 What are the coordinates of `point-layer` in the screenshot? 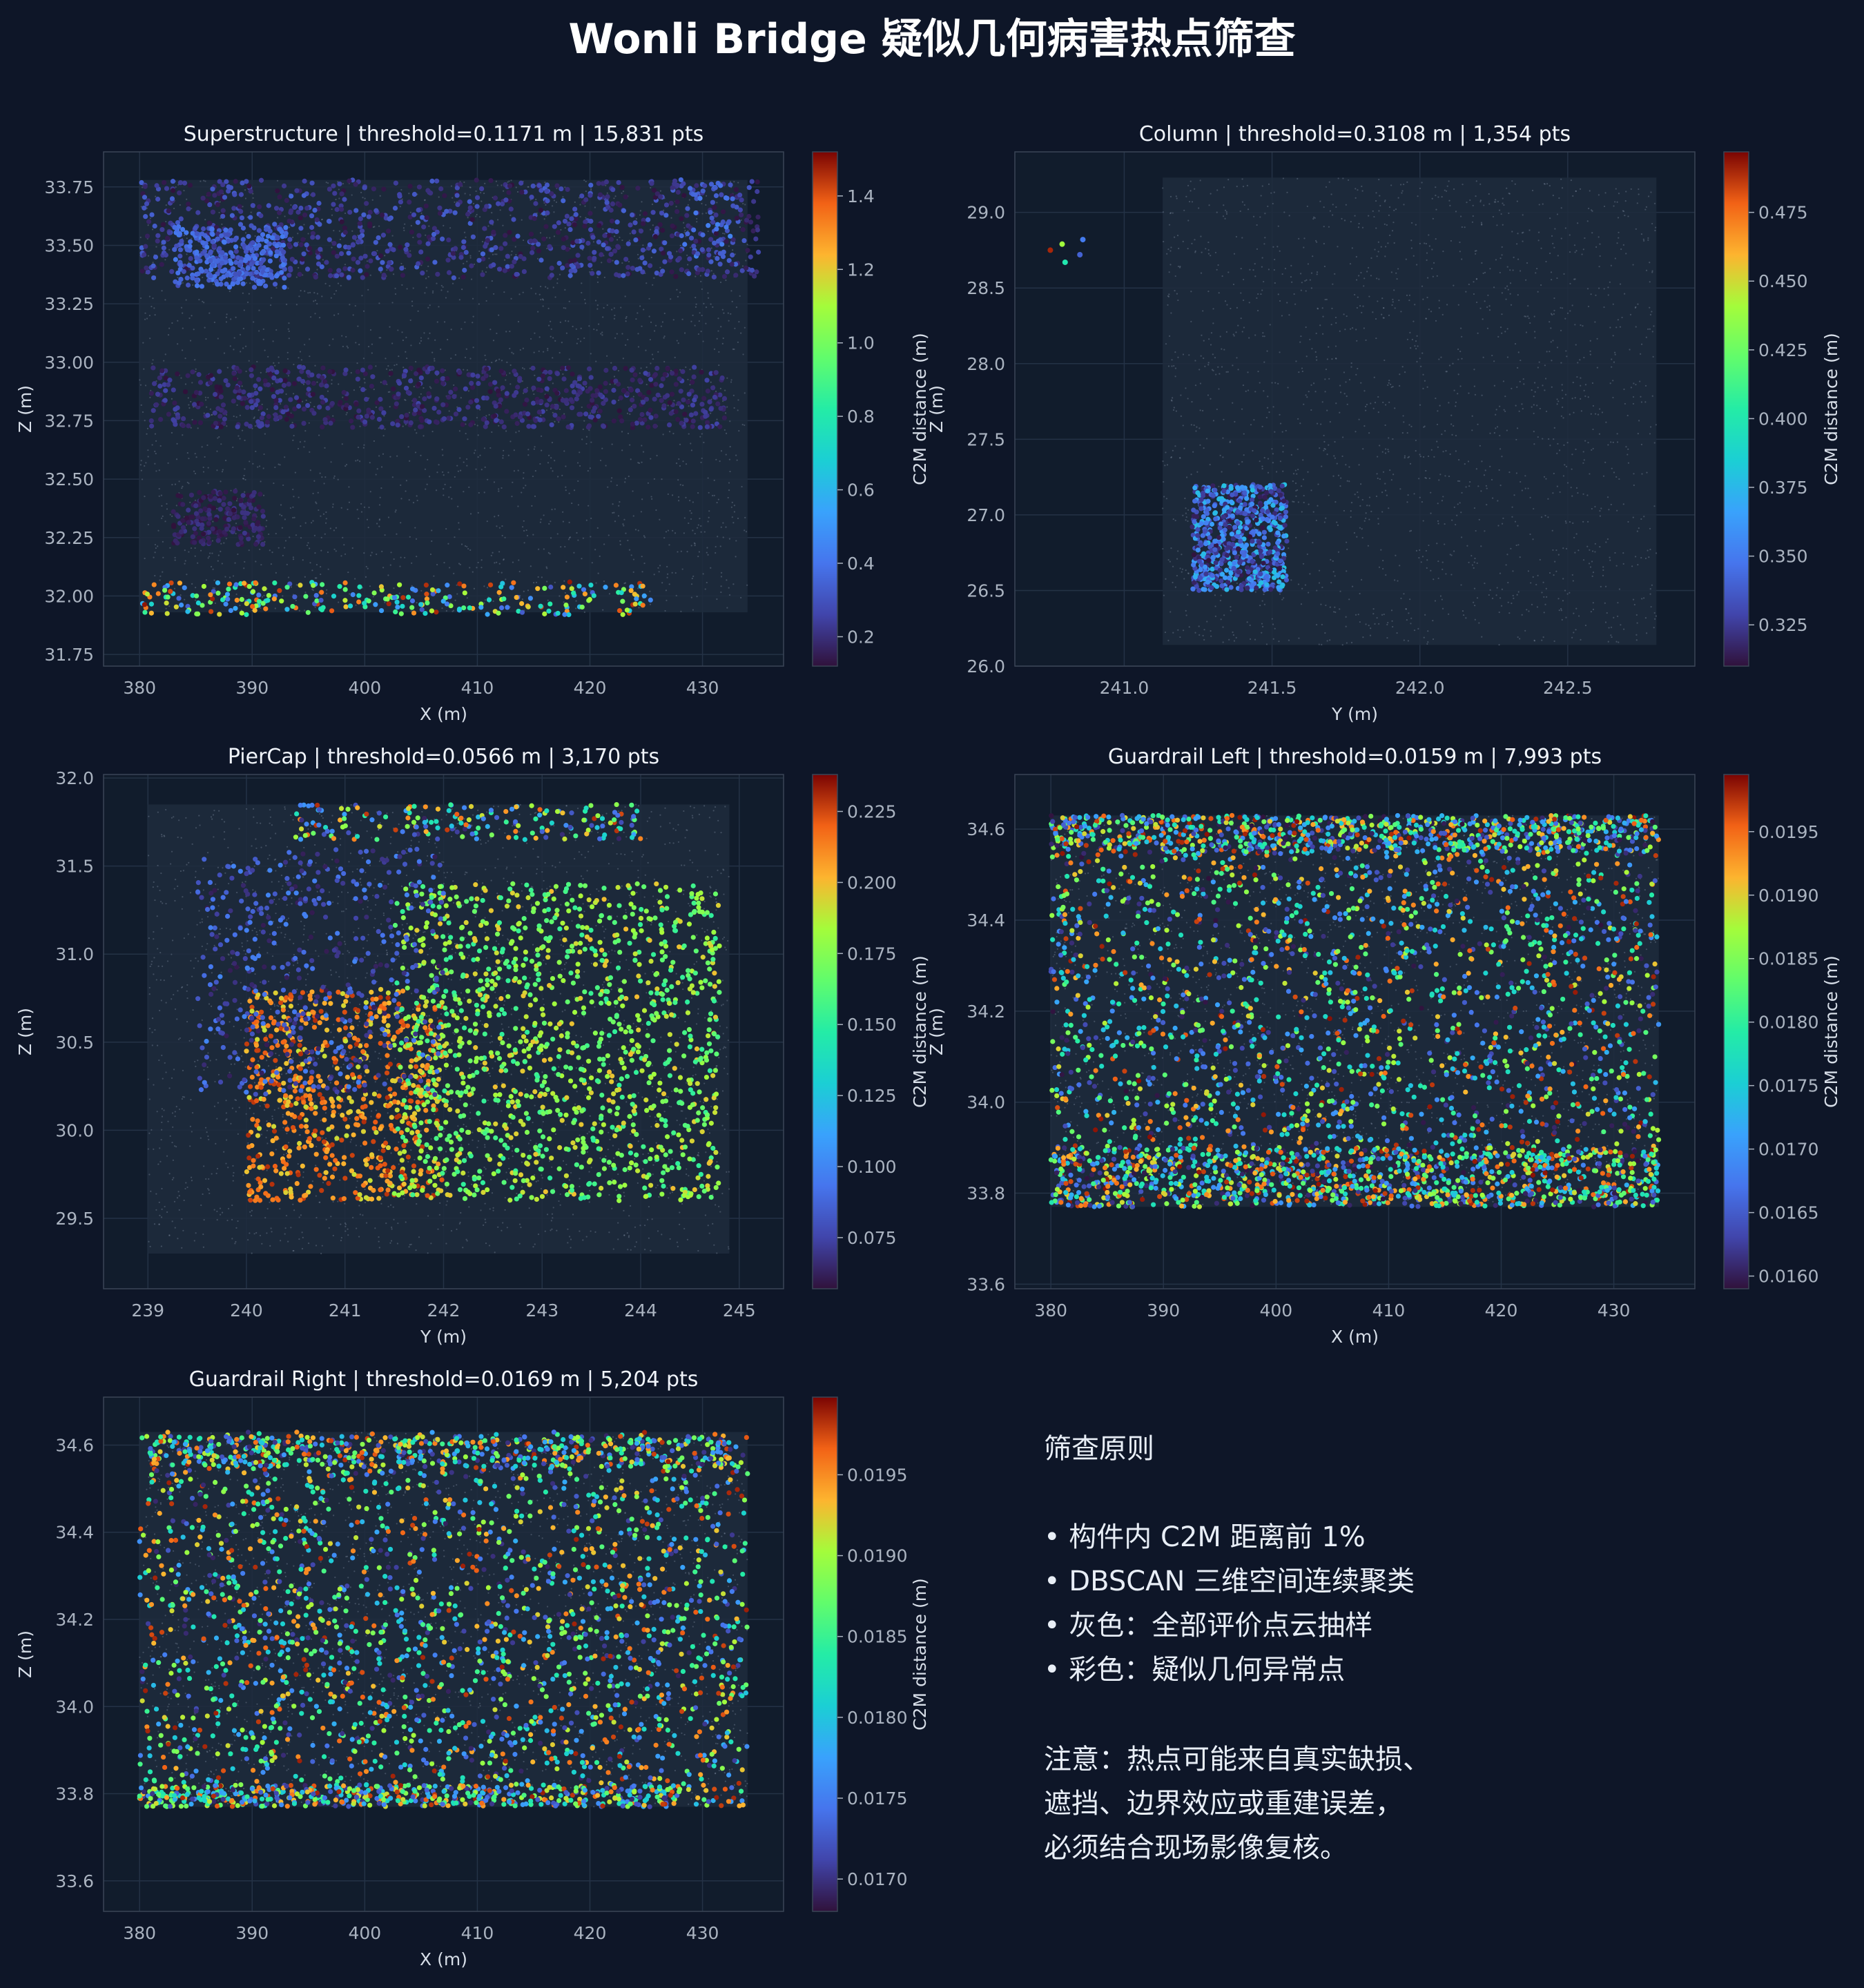 It's located at (450, 397).